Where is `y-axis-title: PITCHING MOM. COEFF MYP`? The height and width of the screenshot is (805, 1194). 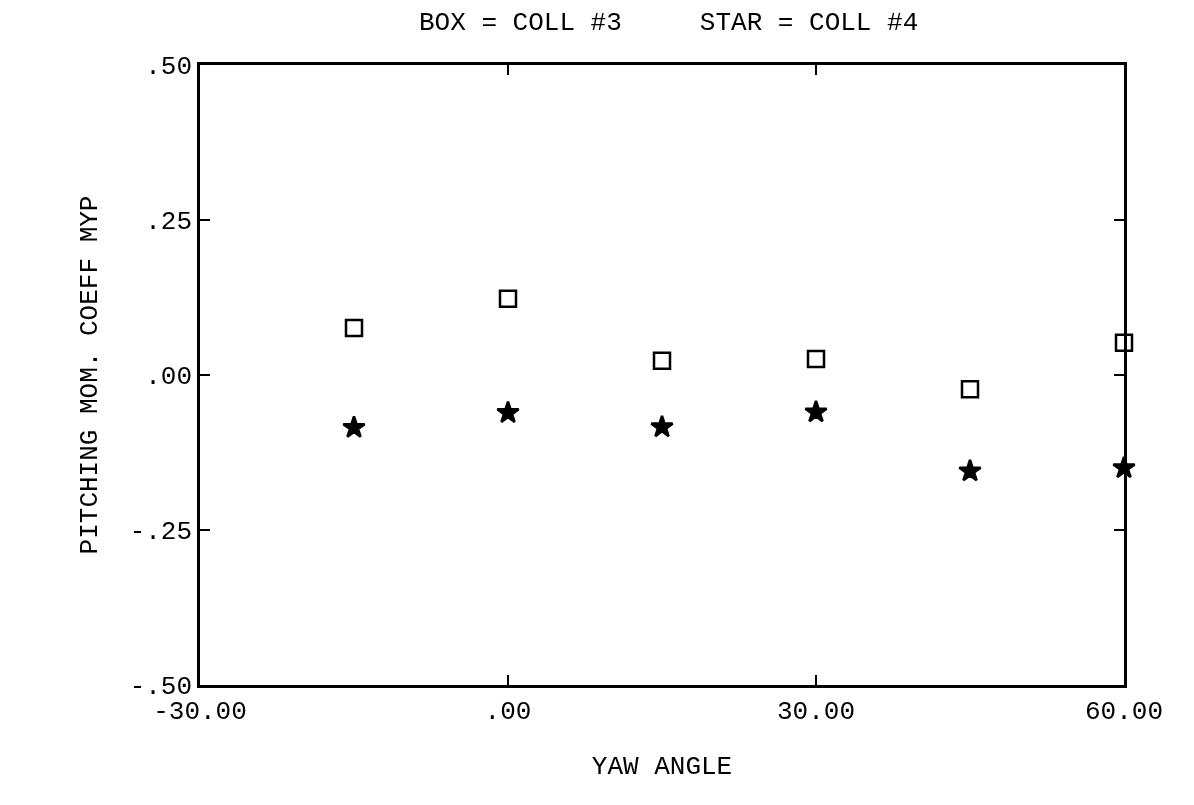 y-axis-title: PITCHING MOM. COEFF MYP is located at coordinates (90, 375).